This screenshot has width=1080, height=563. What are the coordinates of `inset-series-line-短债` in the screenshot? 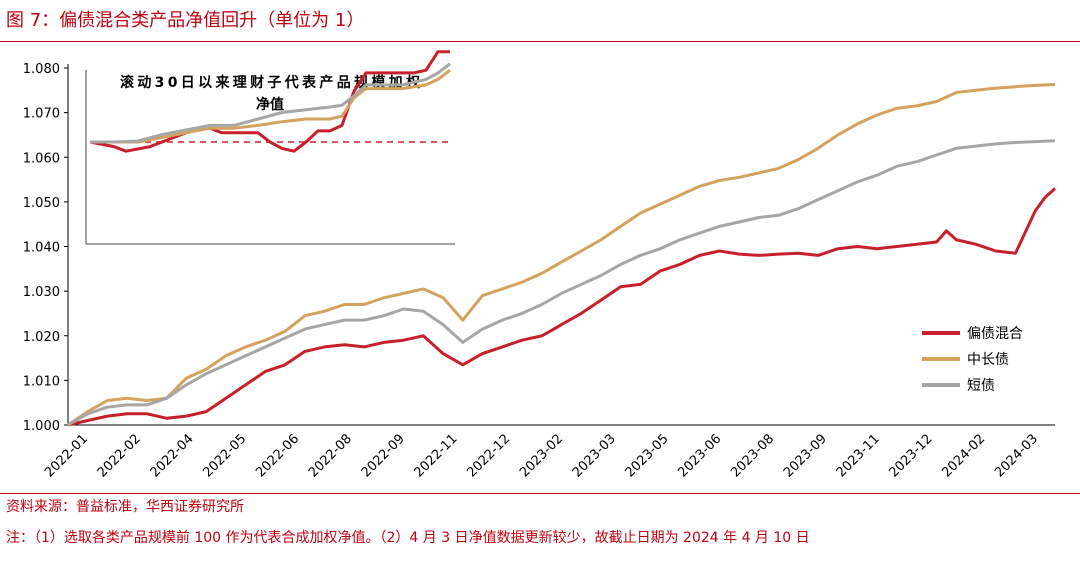 It's located at (270, 103).